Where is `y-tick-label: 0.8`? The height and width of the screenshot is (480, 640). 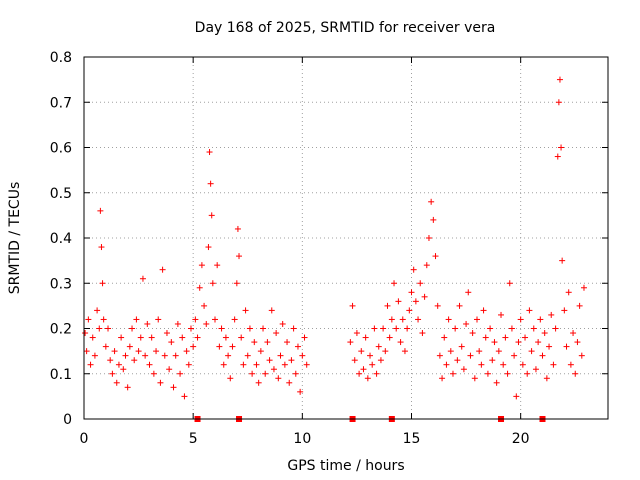 y-tick-label: 0.8 is located at coordinates (61, 58).